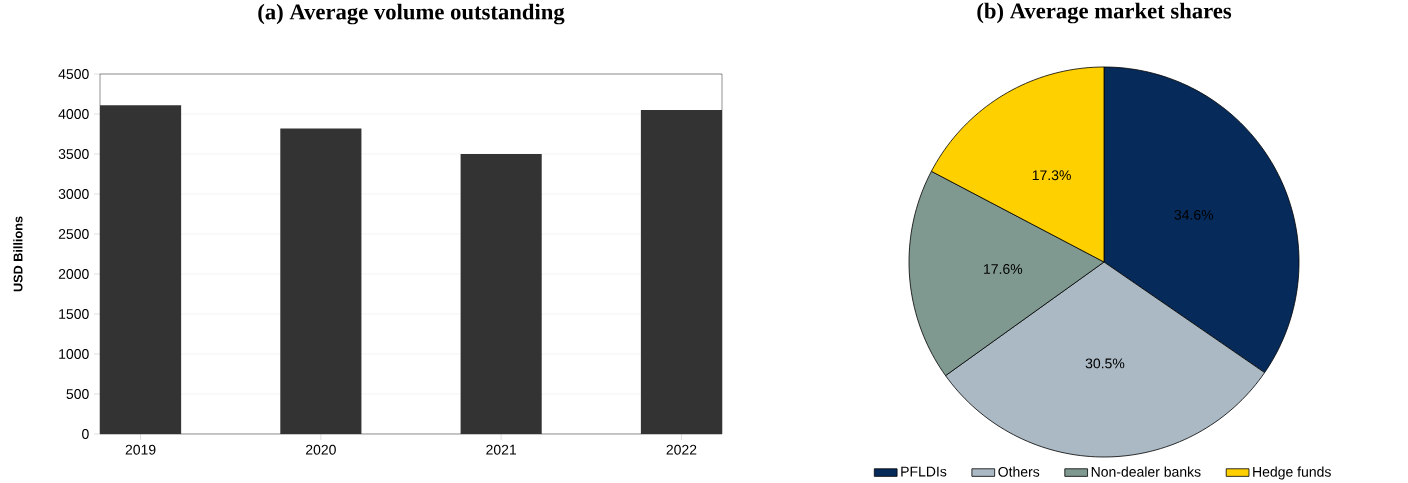 This screenshot has width=1408, height=483. Describe the element at coordinates (321, 449) in the screenshot. I see `x-tick-label: 2020` at that location.